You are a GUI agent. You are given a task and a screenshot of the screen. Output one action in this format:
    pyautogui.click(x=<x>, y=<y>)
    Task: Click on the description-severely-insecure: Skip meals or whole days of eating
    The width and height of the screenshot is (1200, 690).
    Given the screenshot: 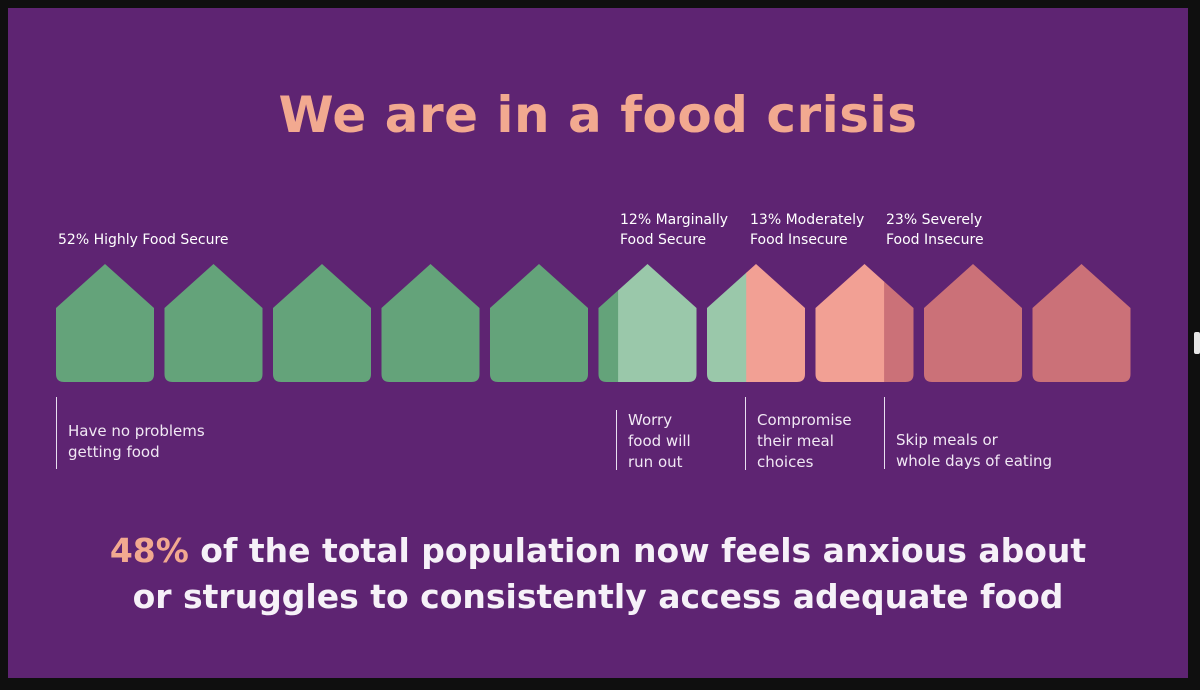 What is the action you would take?
    pyautogui.click(x=968, y=433)
    